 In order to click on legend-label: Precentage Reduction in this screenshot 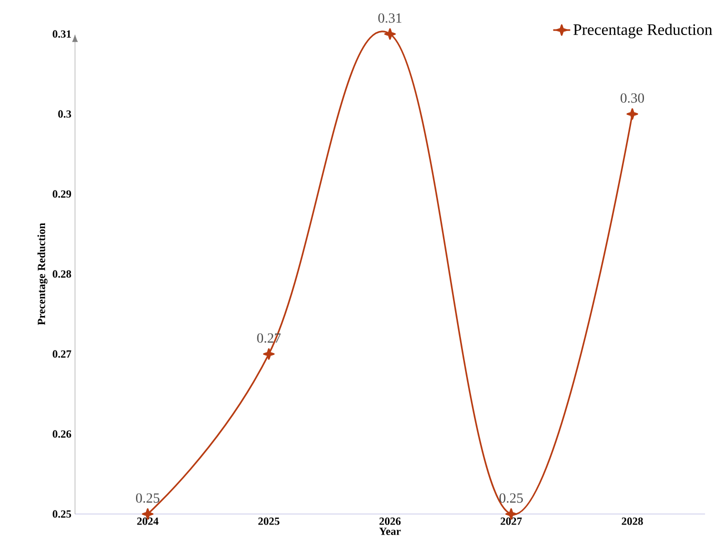, I will do `click(642, 31)`.